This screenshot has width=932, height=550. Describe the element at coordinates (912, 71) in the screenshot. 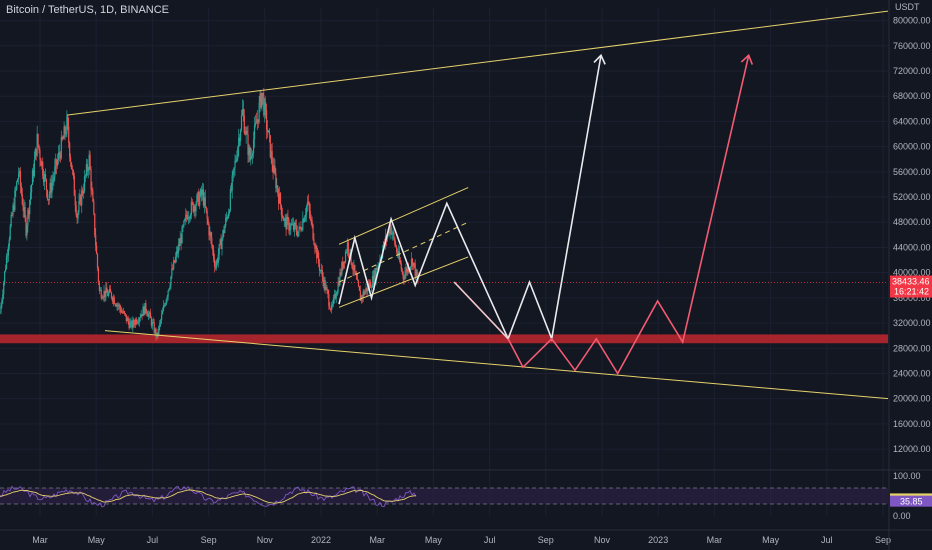

I see `y-tick-label: 72000.00` at that location.